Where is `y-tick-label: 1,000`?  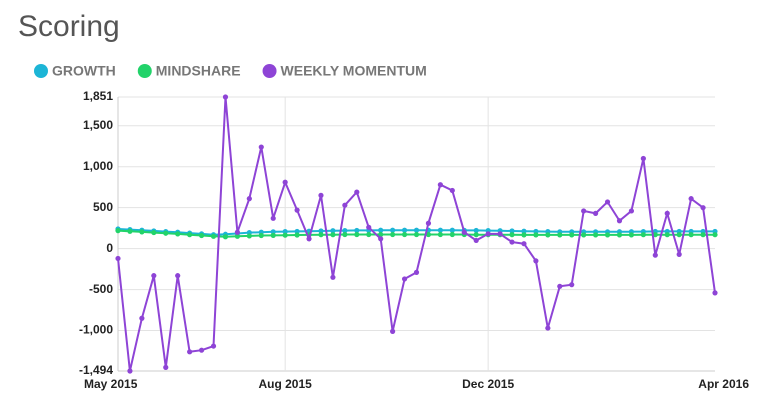 y-tick-label: 1,000 is located at coordinates (98, 166).